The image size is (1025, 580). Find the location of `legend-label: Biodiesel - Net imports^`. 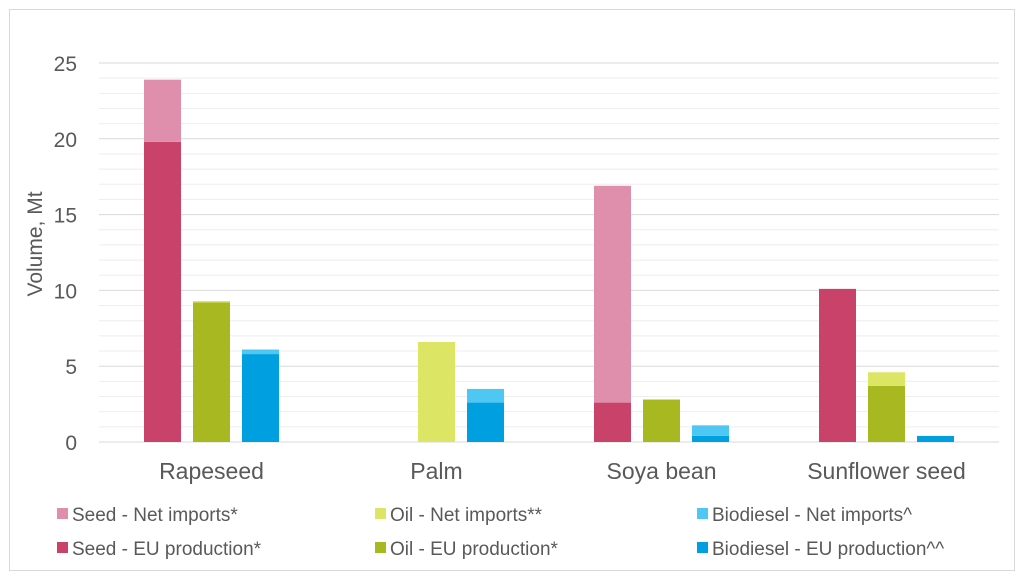

legend-label: Biodiesel - Net imports^ is located at coordinates (812, 515).